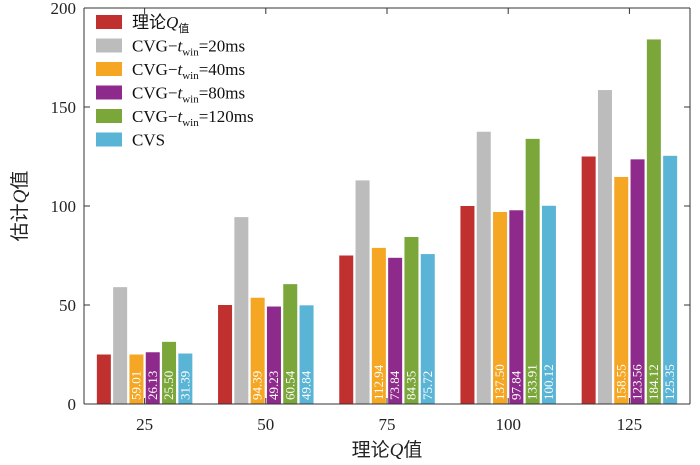 This screenshot has width=700, height=465. What do you see at coordinates (64, 9) in the screenshot?
I see `y-tick-label-4: 200` at bounding box center [64, 9].